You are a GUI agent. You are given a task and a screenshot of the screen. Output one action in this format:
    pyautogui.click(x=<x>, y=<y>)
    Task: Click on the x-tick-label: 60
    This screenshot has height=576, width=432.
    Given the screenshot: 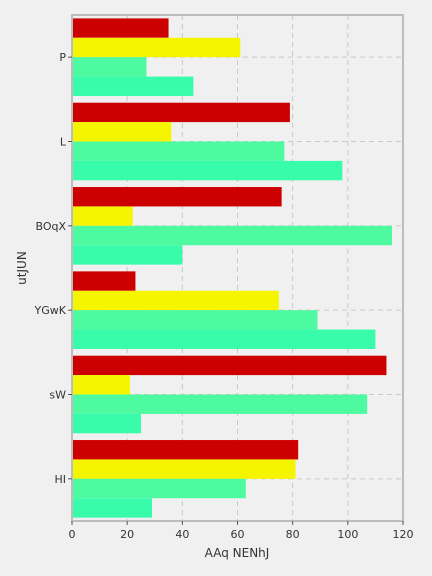 What is the action you would take?
    pyautogui.click(x=238, y=534)
    